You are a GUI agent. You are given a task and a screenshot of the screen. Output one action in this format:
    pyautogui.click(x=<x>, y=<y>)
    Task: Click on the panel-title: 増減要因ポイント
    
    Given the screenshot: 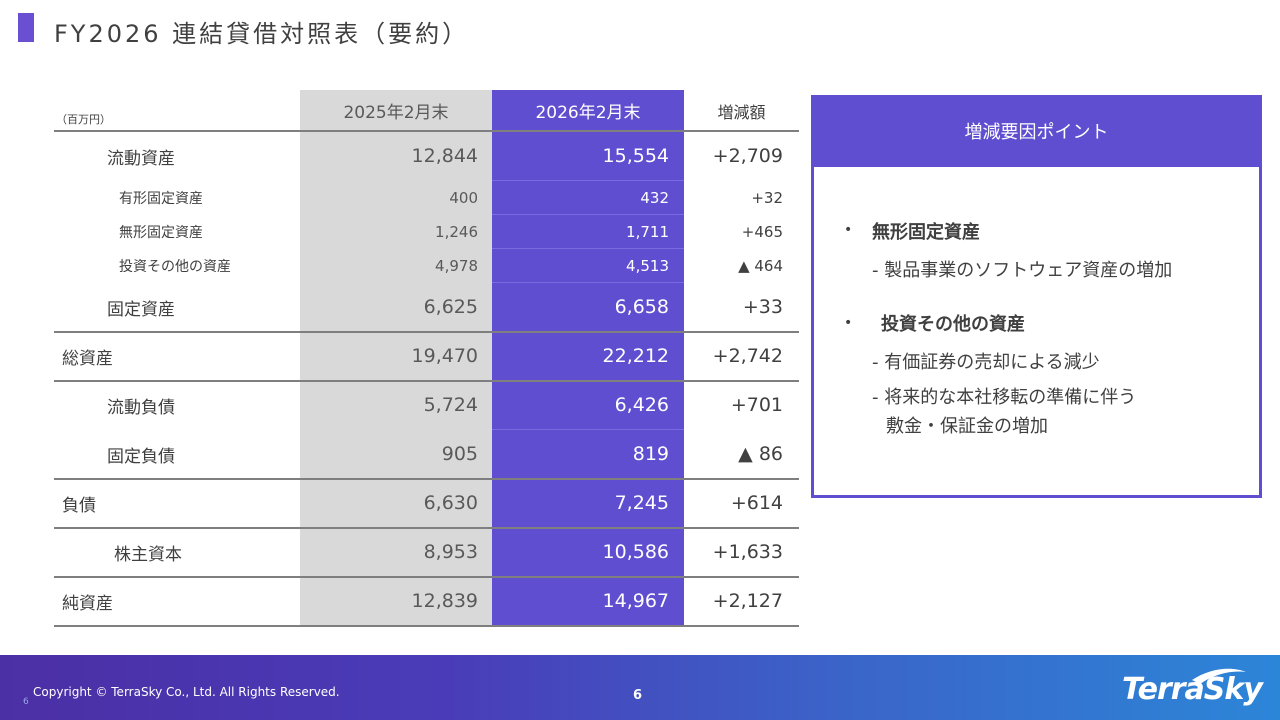 What is the action you would take?
    pyautogui.click(x=1036, y=131)
    